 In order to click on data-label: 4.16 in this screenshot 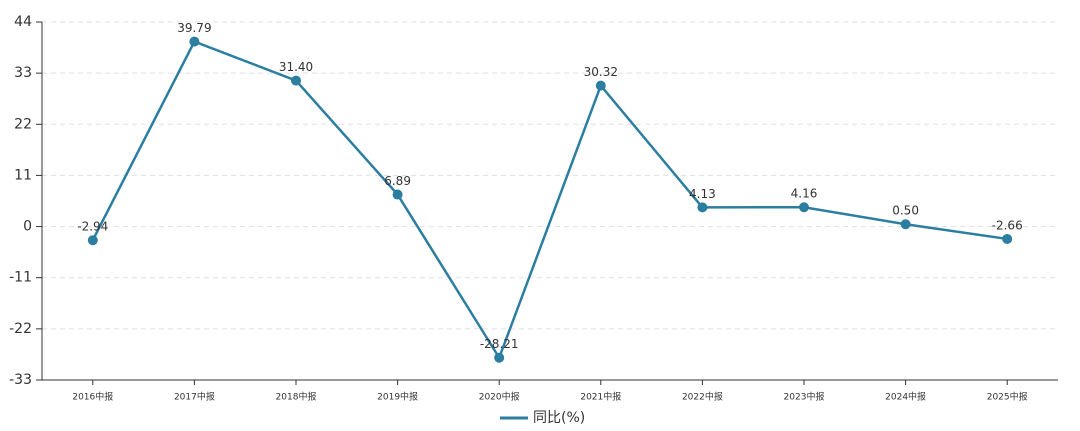, I will do `click(804, 194)`.